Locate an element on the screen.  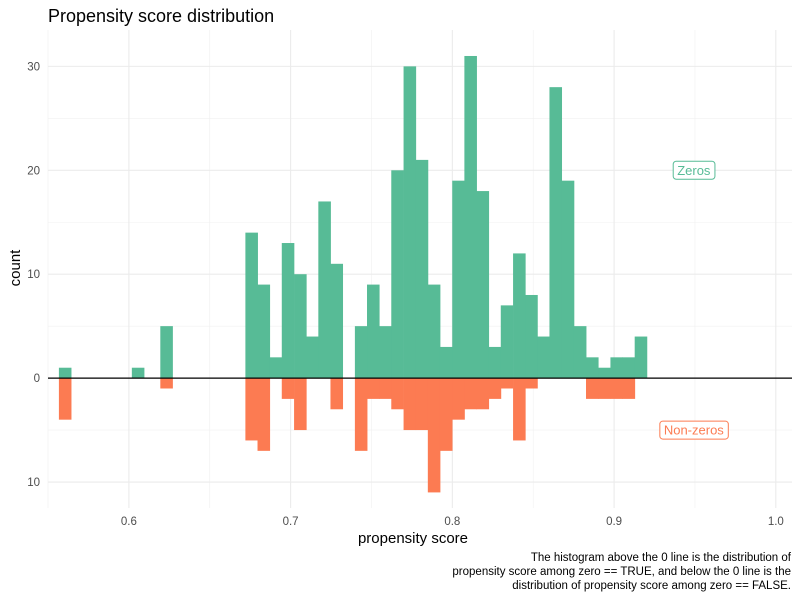
annotation-text: Non-zeros is located at coordinates (694, 430).